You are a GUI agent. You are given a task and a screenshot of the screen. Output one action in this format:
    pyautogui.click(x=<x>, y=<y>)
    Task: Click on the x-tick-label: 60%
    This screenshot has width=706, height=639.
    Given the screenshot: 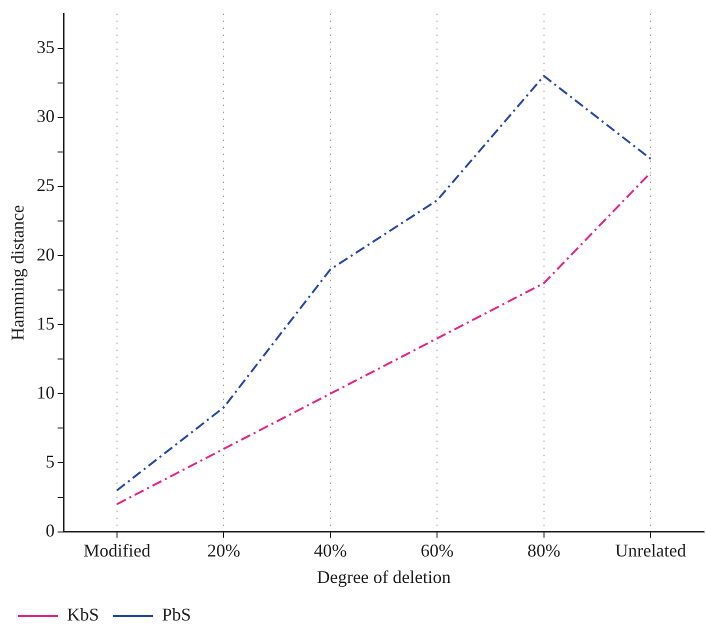 What is the action you would take?
    pyautogui.click(x=437, y=550)
    